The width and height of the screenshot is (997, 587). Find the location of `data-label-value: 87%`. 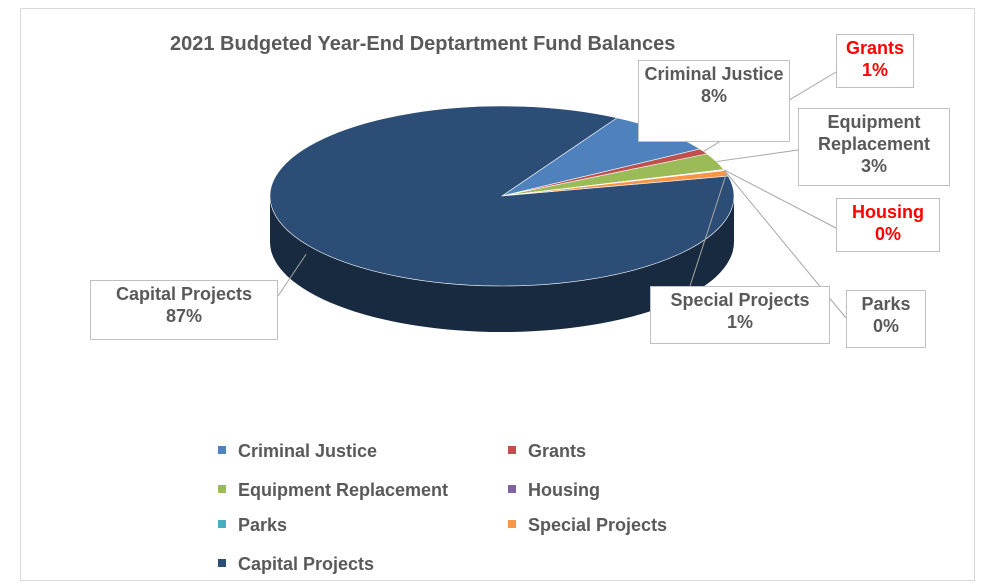

data-label-value: 87% is located at coordinates (184, 316).